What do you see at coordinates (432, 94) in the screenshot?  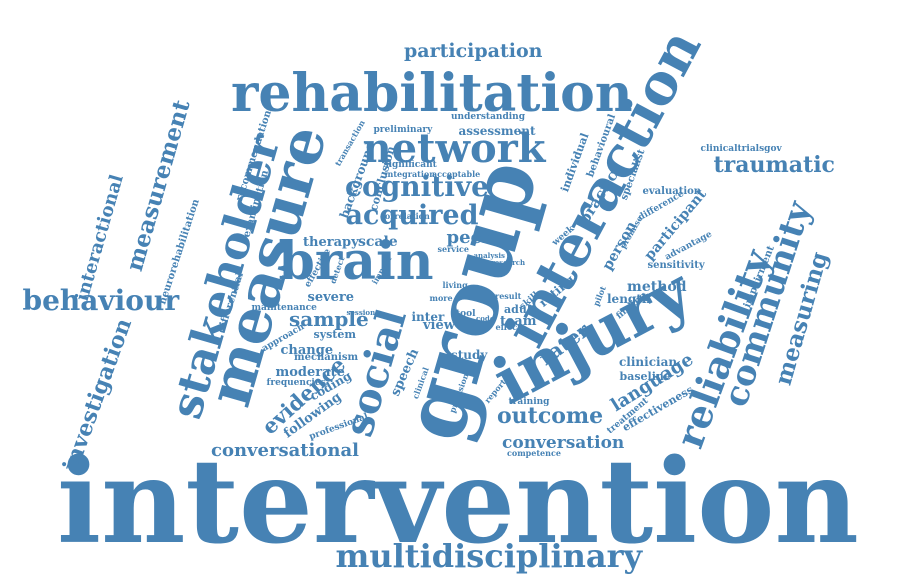 I see `word-rehabilitation: rehabilitation` at bounding box center [432, 94].